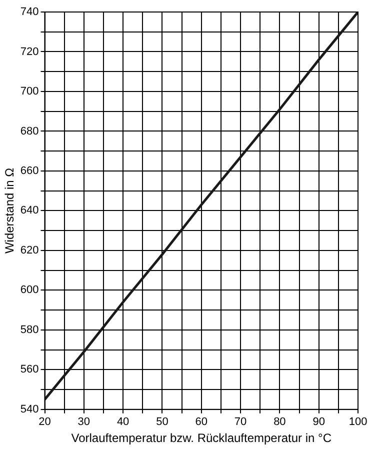 The height and width of the screenshot is (449, 372). Describe the element at coordinates (29, 170) in the screenshot. I see `y-tick-label: 660` at that location.